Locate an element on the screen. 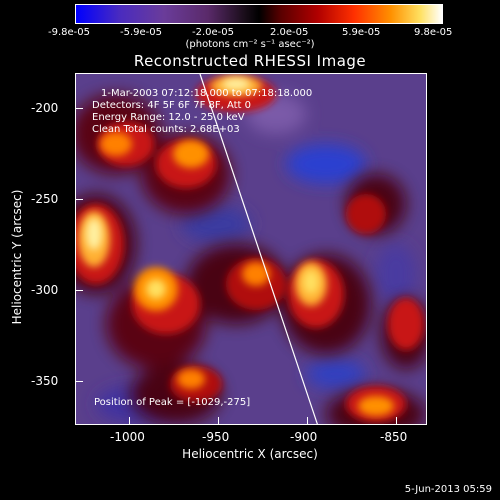 Image resolution: width=500 pixels, height=500 pixels. colorbar-units: (photons cm⁻² s⁻¹ asec⁻²) is located at coordinates (250, 44).